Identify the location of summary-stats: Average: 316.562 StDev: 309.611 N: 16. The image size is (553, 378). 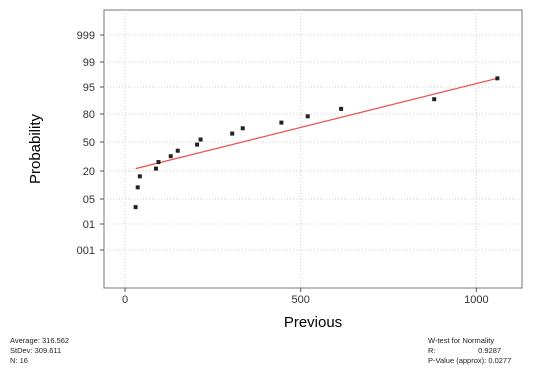
(39, 351).